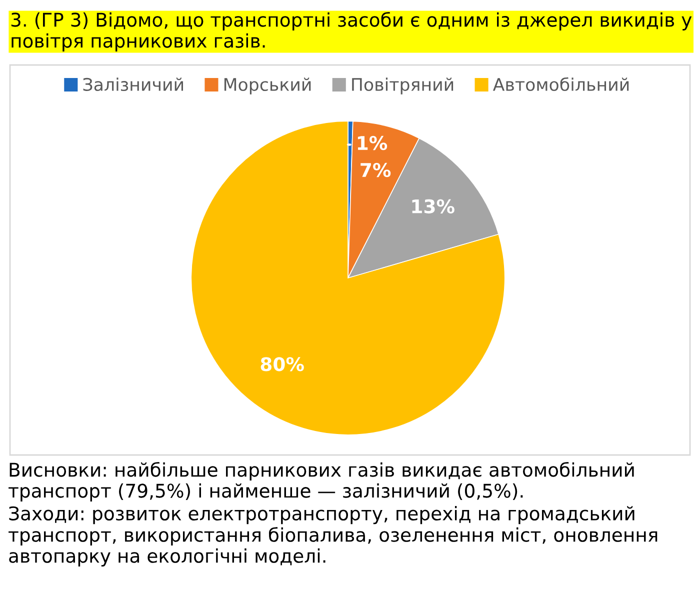 This screenshot has width=695, height=594. What do you see at coordinates (321, 482) in the screenshot?
I see `text: Висновки: найбільше парникових газів викидає автомобільний транспорт (79,5%) і найменше — залізничий (0,5%).` at bounding box center [321, 482].